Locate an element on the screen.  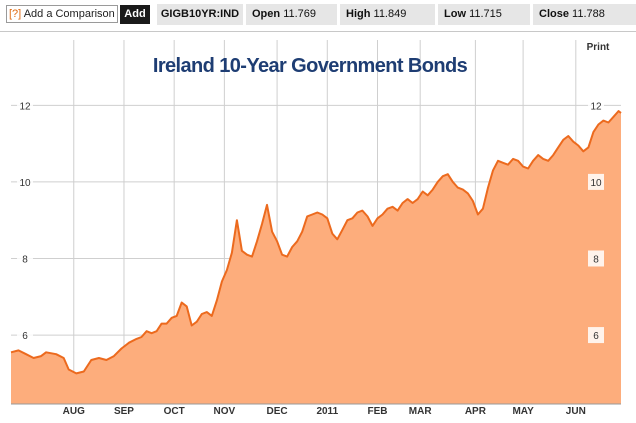
add-comparison-input: [?] Add a Comparison is located at coordinates (62, 14).